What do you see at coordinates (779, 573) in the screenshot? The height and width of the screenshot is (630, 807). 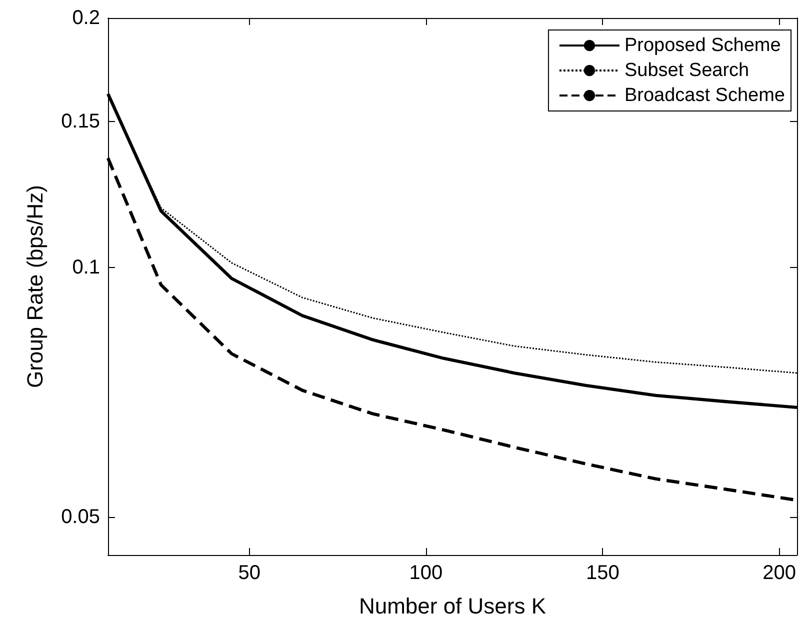 I see `x-tick-label: 200` at bounding box center [779, 573].